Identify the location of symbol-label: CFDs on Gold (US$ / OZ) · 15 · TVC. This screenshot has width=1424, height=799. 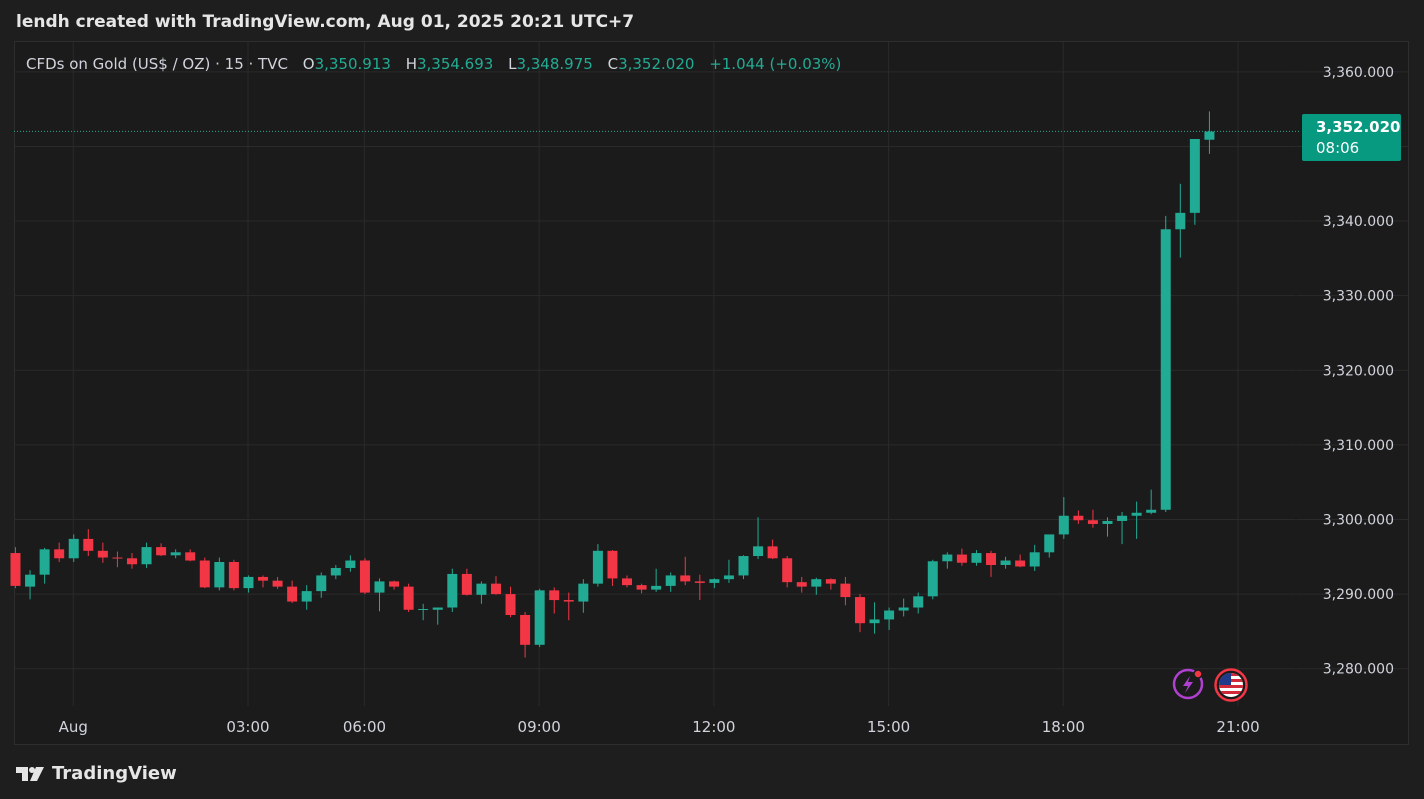
(157, 64).